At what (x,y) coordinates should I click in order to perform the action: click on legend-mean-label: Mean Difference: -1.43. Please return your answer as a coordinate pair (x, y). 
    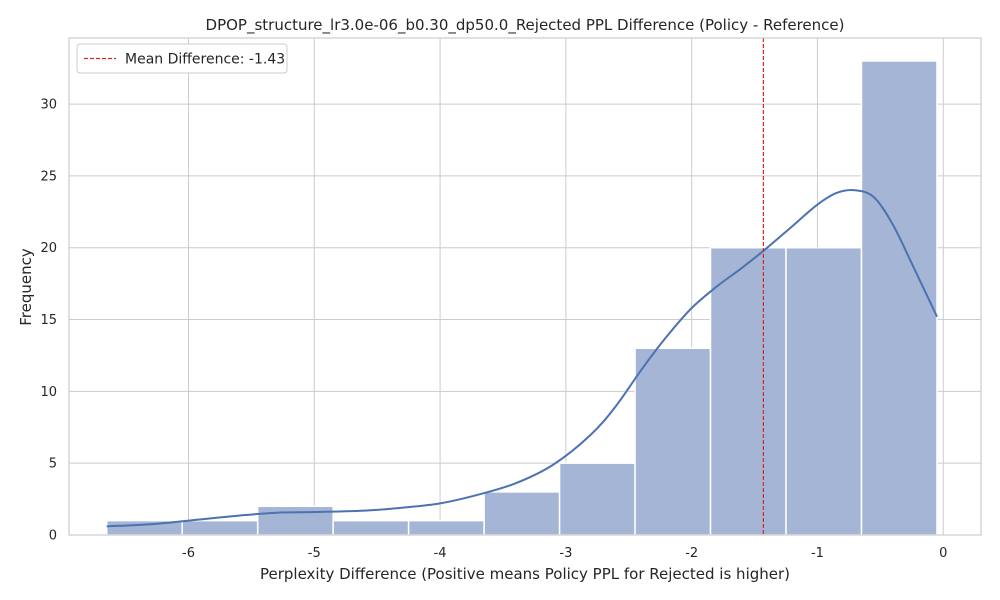
    Looking at the image, I should click on (205, 60).